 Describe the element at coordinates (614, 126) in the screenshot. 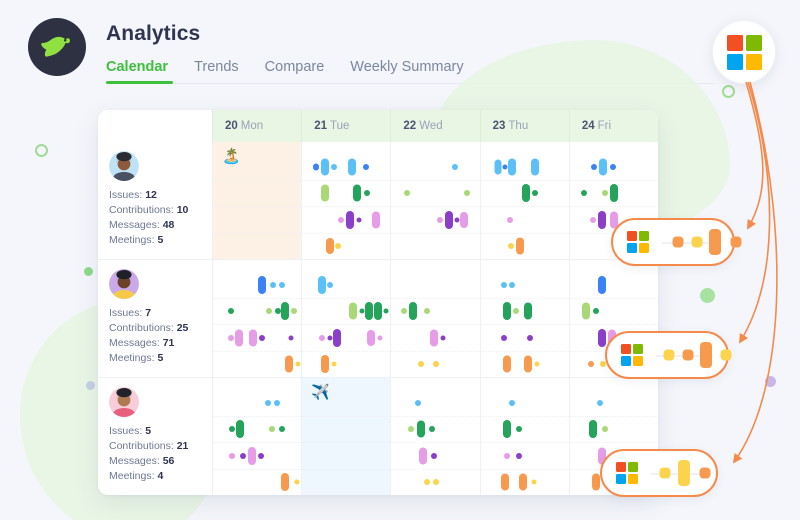

I see `calendar-day-header-fri: 24 Fri` at that location.